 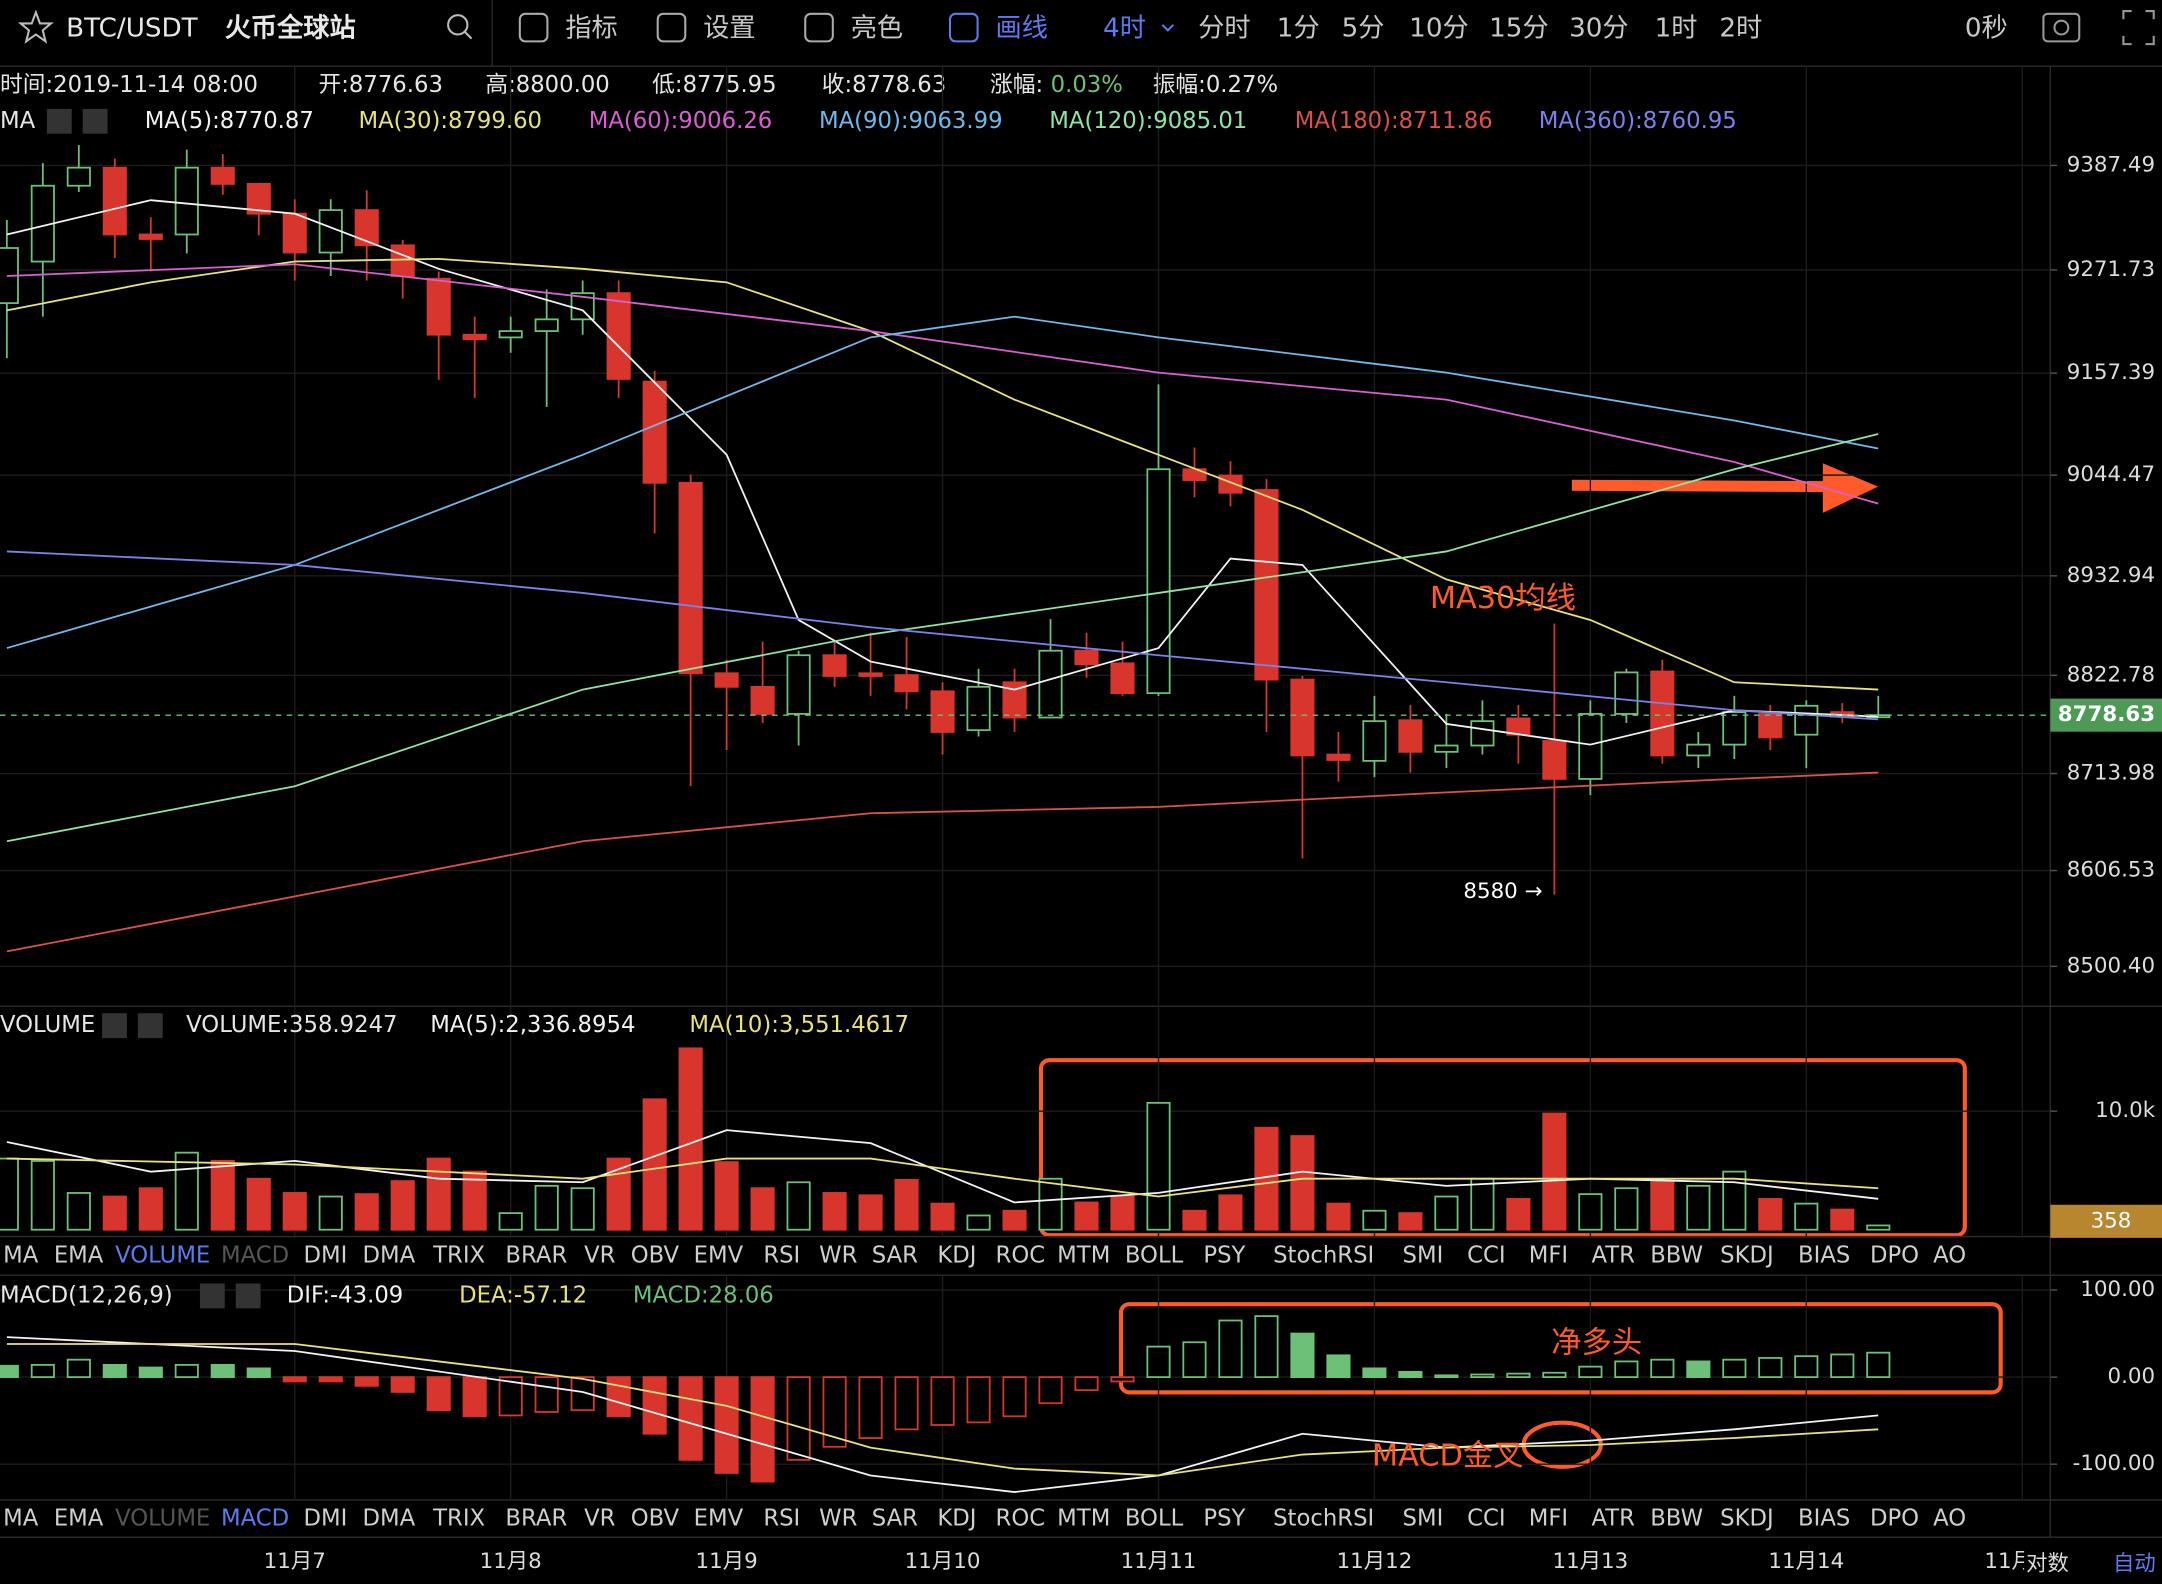 I want to click on interval: 10分, so click(x=1439, y=28).